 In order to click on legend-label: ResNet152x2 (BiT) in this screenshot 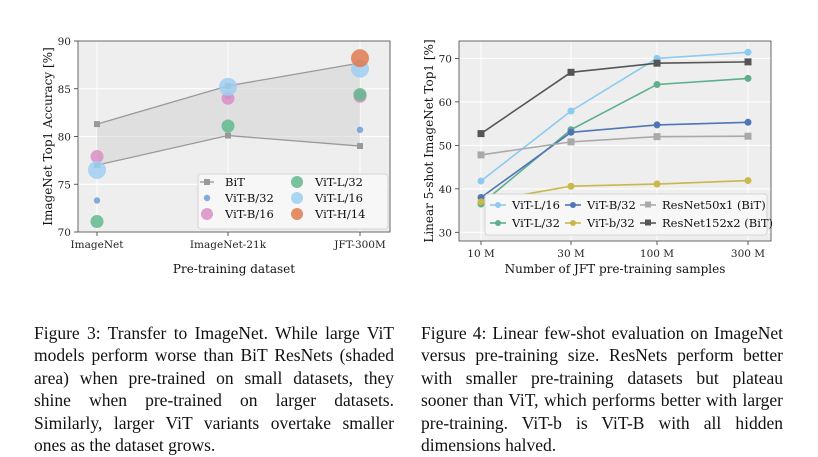, I will do `click(717, 223)`.